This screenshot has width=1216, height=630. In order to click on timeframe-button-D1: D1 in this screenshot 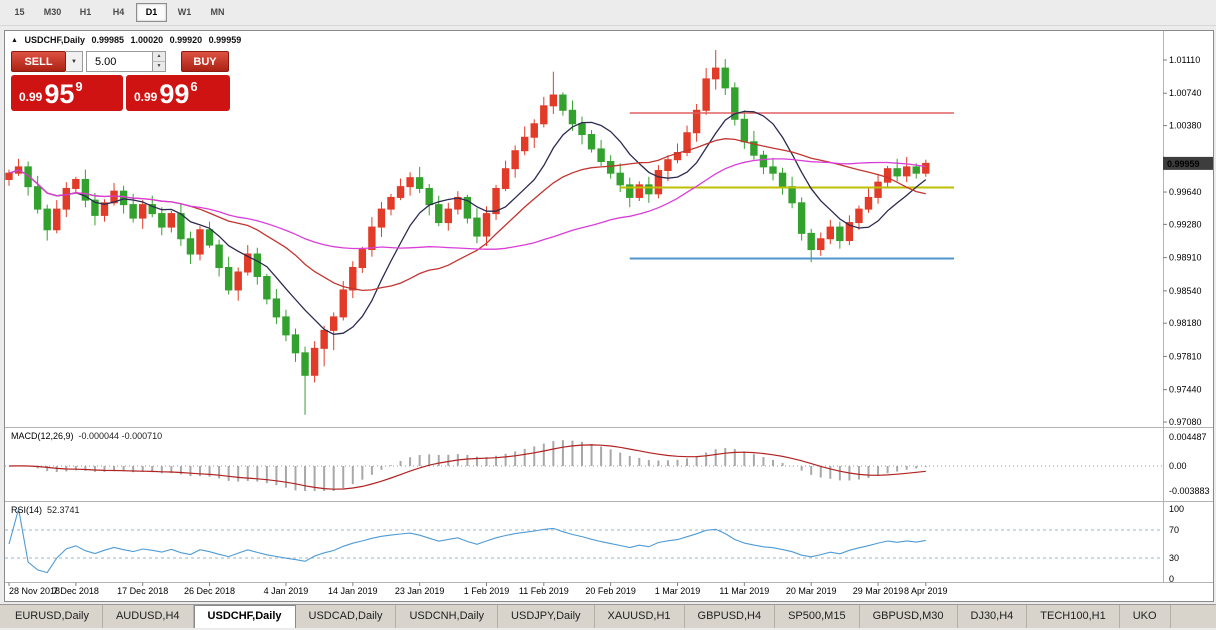, I will do `click(151, 12)`.